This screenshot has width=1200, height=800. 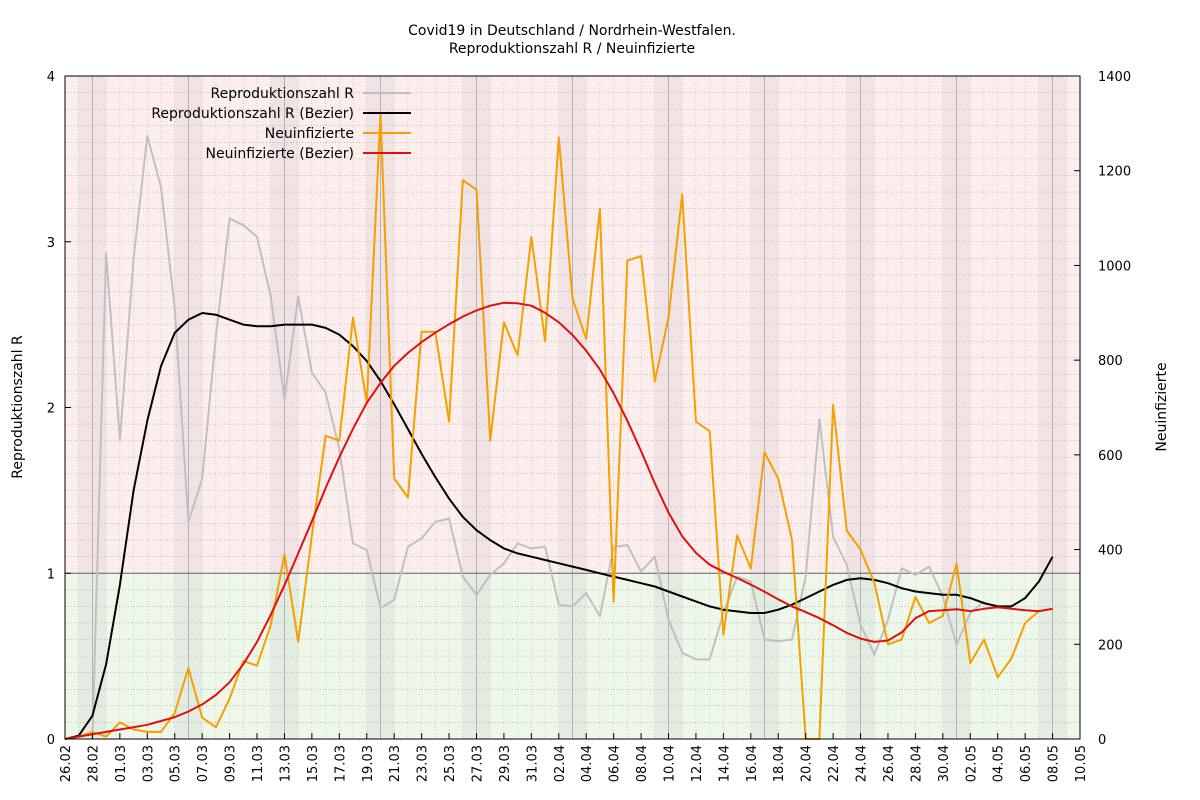 What do you see at coordinates (971, 763) in the screenshot?
I see `x-tick-label: 02.05` at bounding box center [971, 763].